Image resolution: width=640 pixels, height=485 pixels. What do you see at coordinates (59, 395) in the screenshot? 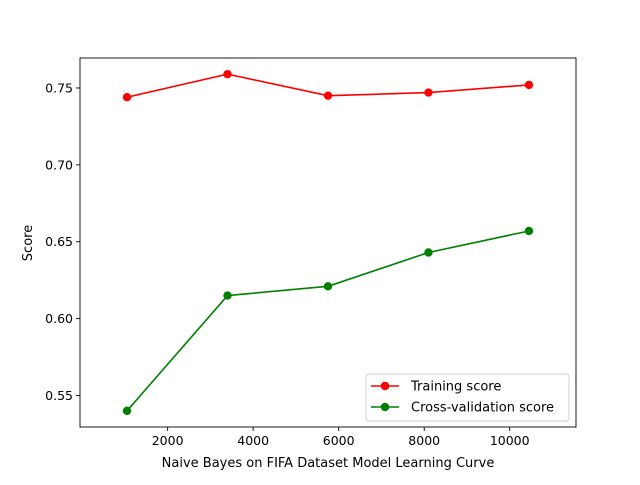
I see `y-tick-label: 0.55` at bounding box center [59, 395].